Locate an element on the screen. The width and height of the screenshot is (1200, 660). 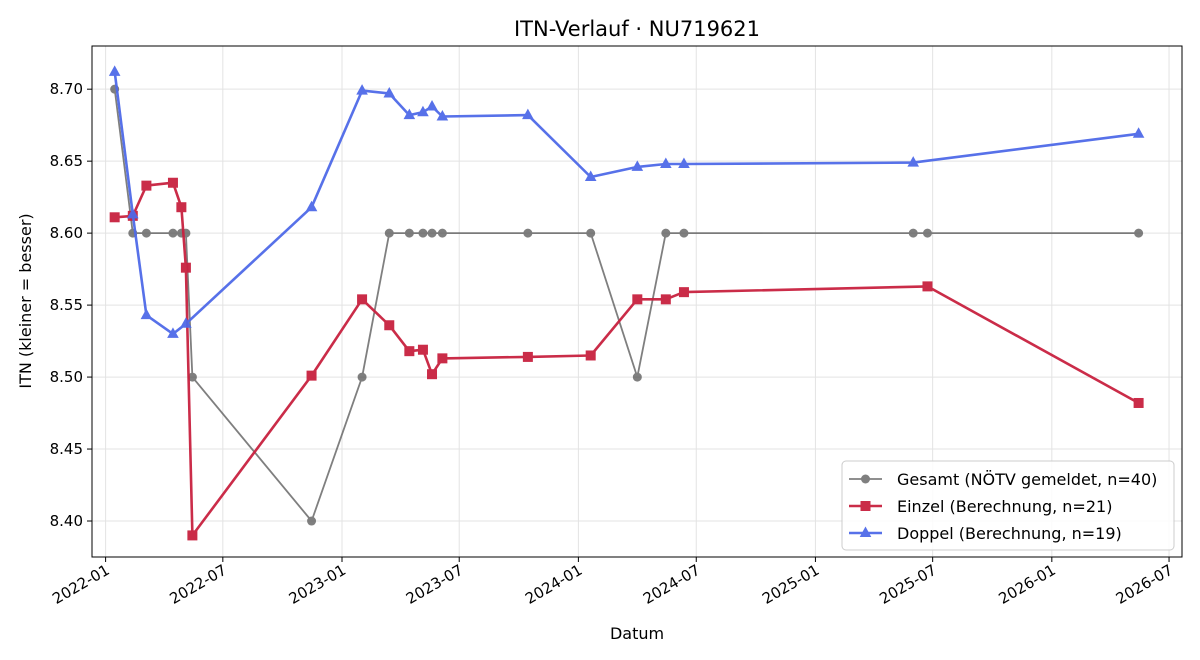
y-axis: 8.40 8.45 8.50 8.55 8.60 8.65 8.70 is located at coordinates (71, 305).